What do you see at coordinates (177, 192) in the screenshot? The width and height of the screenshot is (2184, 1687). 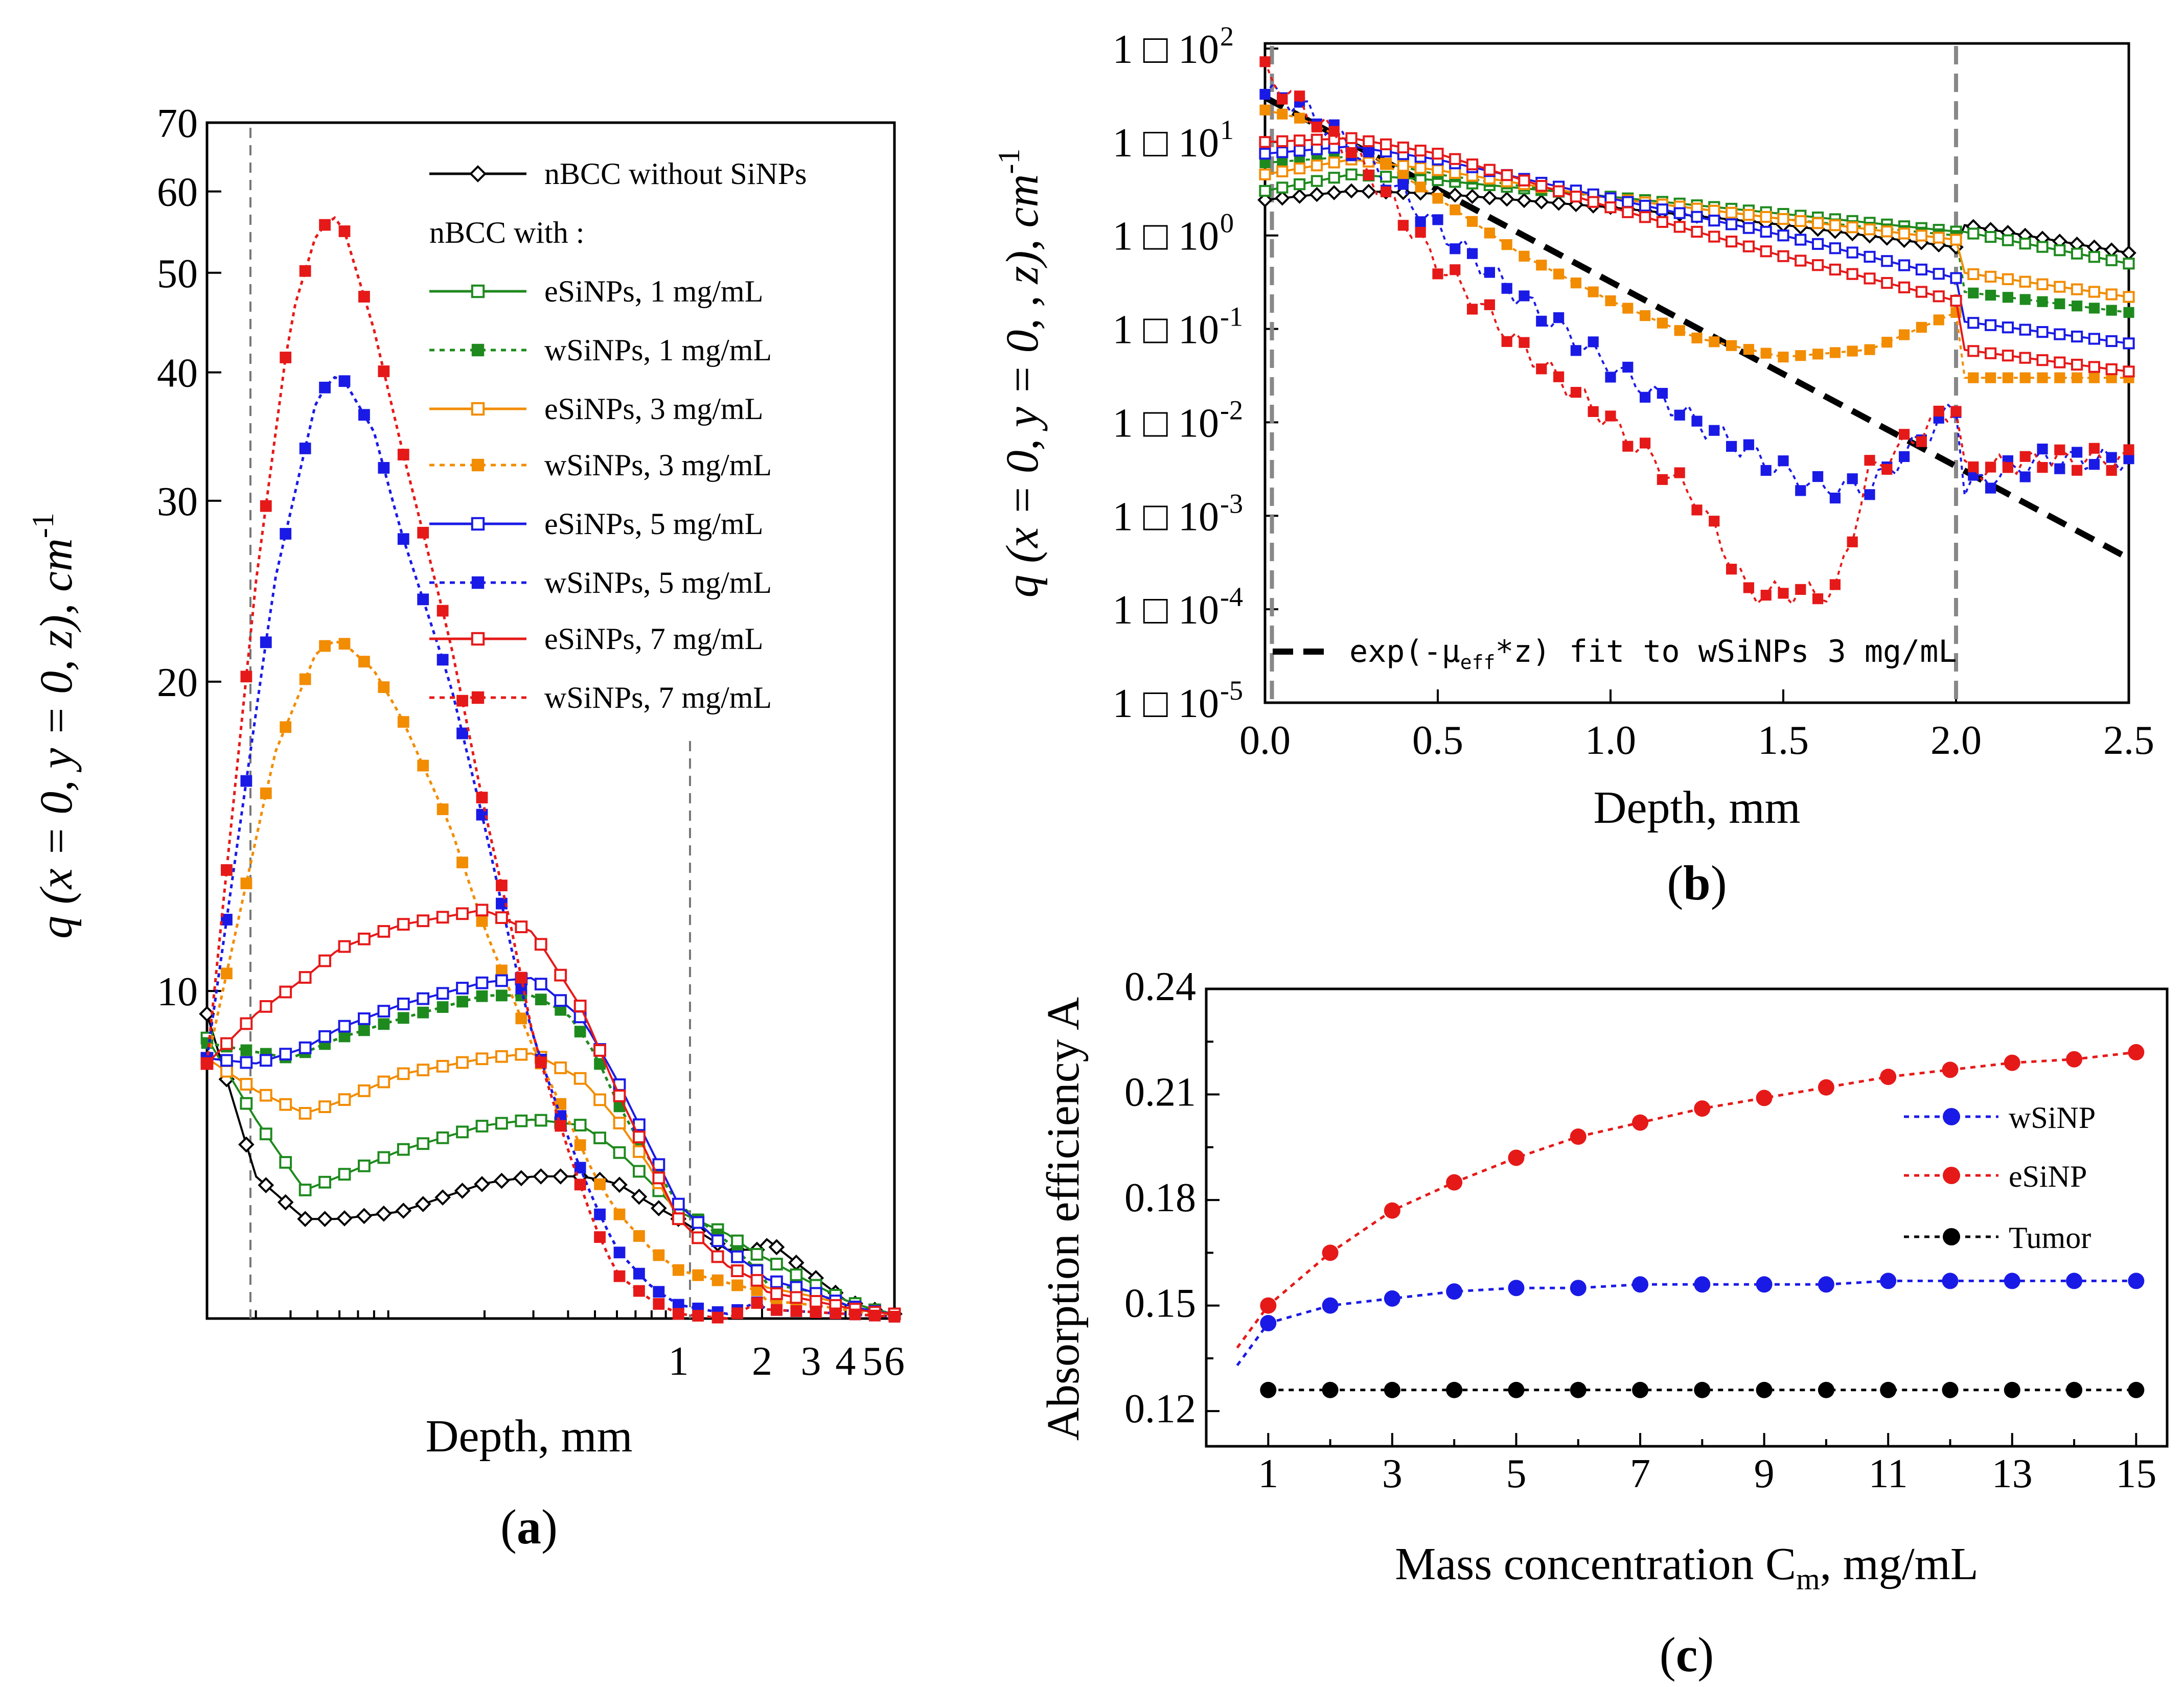 I see `panel-a-y-tick-label: 60` at bounding box center [177, 192].